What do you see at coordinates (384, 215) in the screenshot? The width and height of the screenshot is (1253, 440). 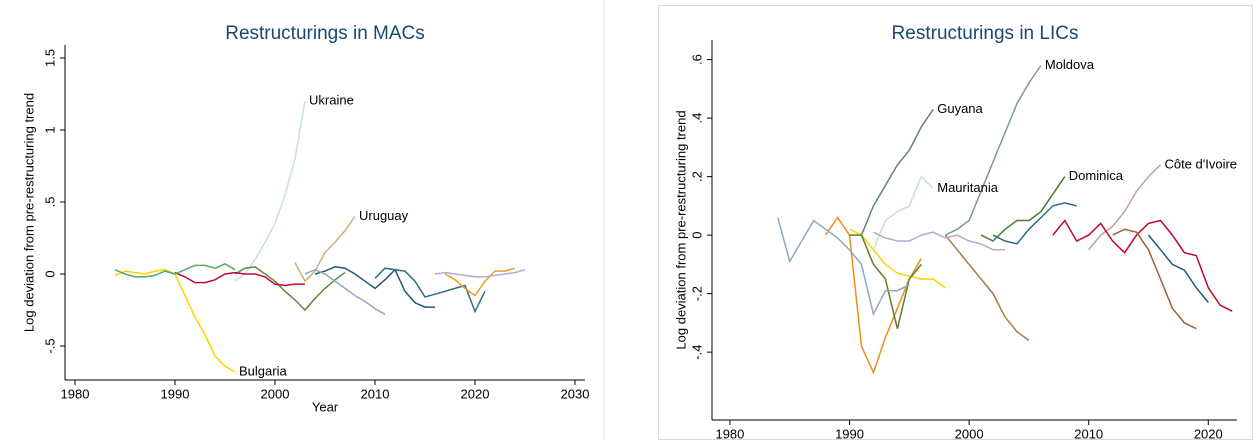 I see `series-label: Uruguay` at bounding box center [384, 215].